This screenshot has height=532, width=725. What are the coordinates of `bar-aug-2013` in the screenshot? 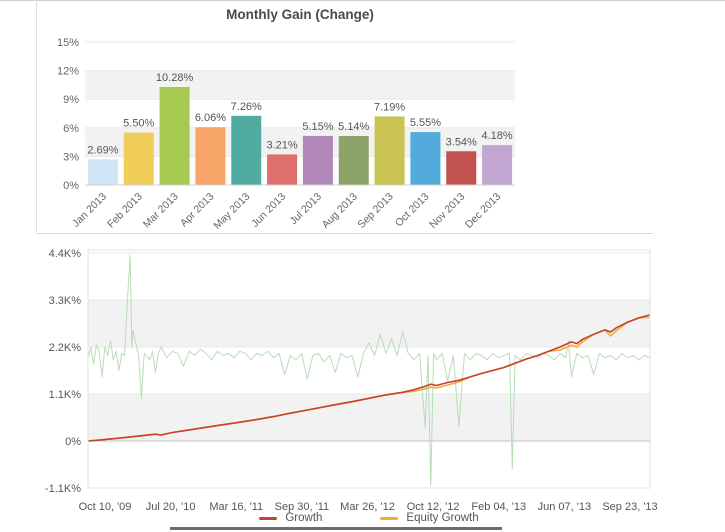 It's located at (353, 160).